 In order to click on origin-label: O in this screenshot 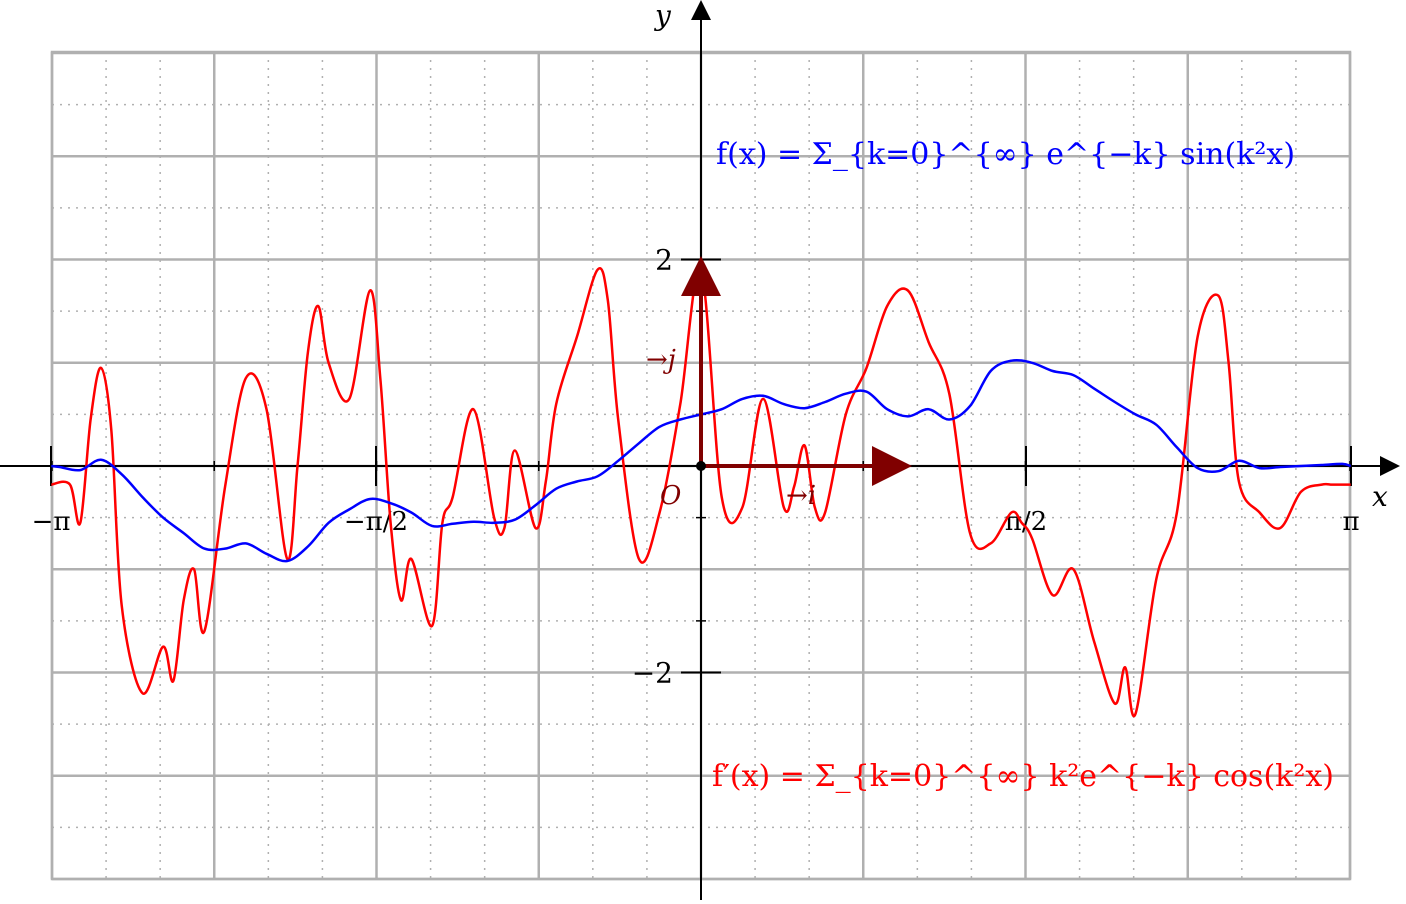, I will do `click(670, 496)`.